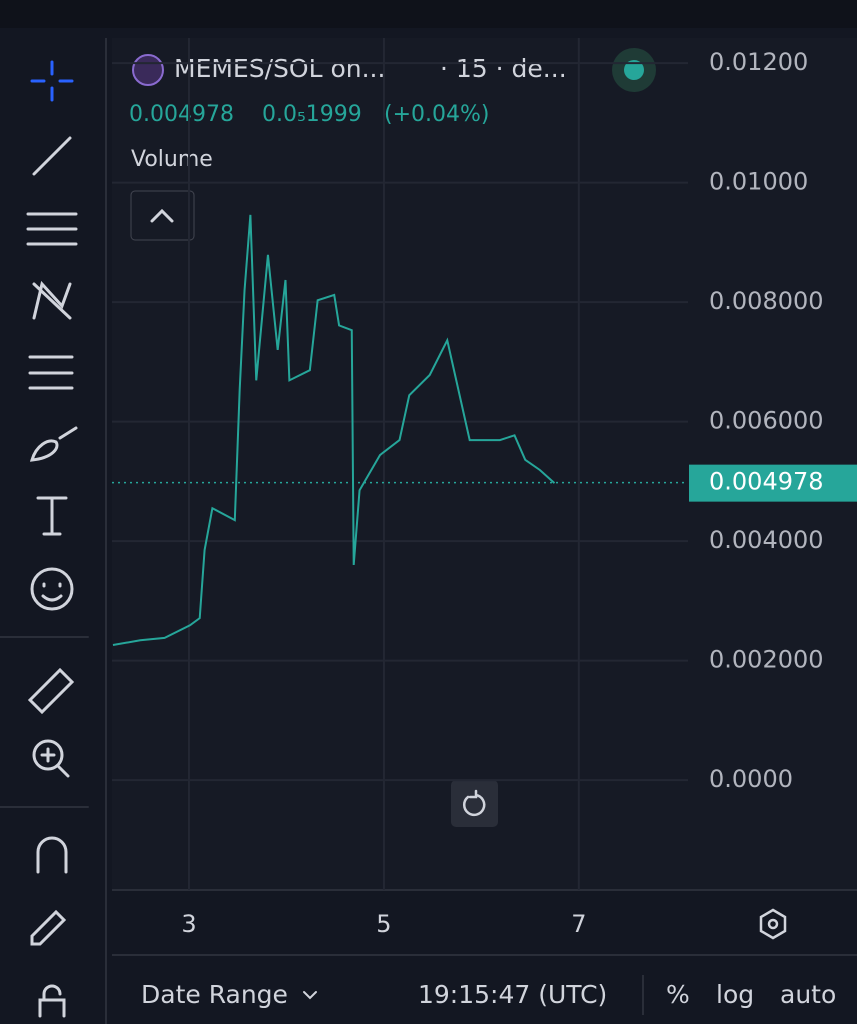  What do you see at coordinates (808, 994) in the screenshot?
I see `auto-toggle: auto` at bounding box center [808, 994].